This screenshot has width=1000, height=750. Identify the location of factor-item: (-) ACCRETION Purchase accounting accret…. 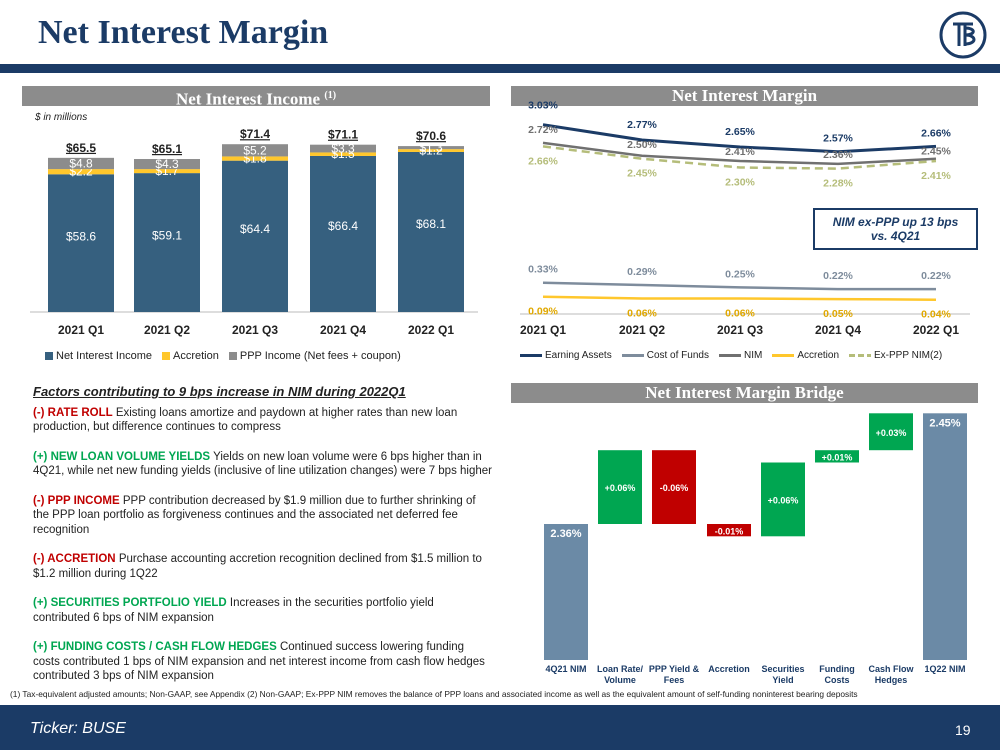
(257, 566).